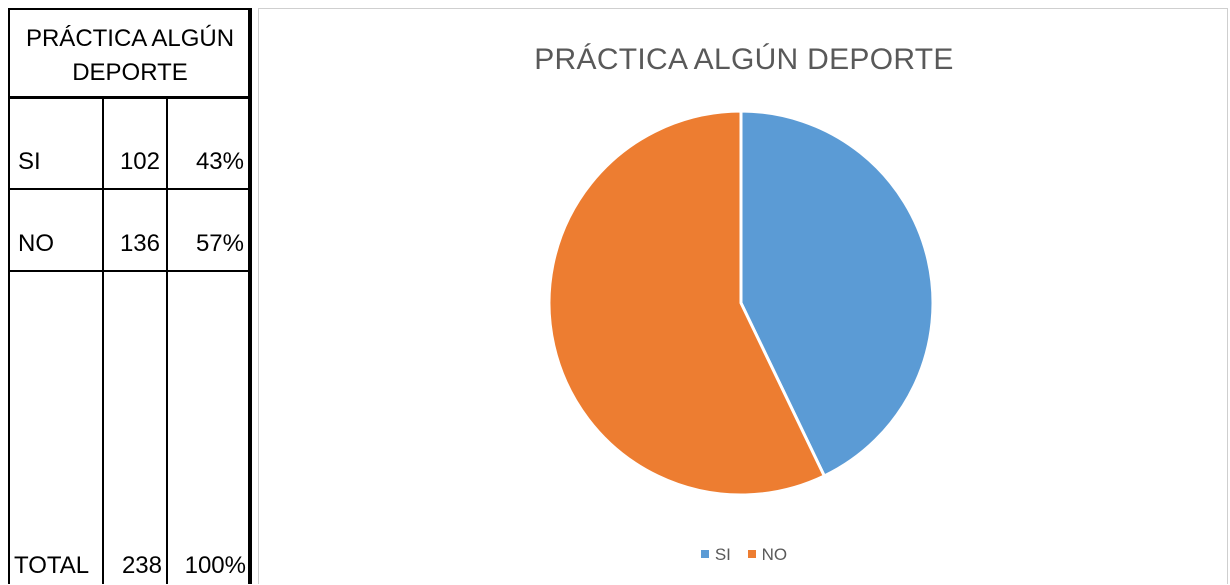 The width and height of the screenshot is (1230, 585). What do you see at coordinates (744, 555) in the screenshot?
I see `chart-legend: SI NO` at bounding box center [744, 555].